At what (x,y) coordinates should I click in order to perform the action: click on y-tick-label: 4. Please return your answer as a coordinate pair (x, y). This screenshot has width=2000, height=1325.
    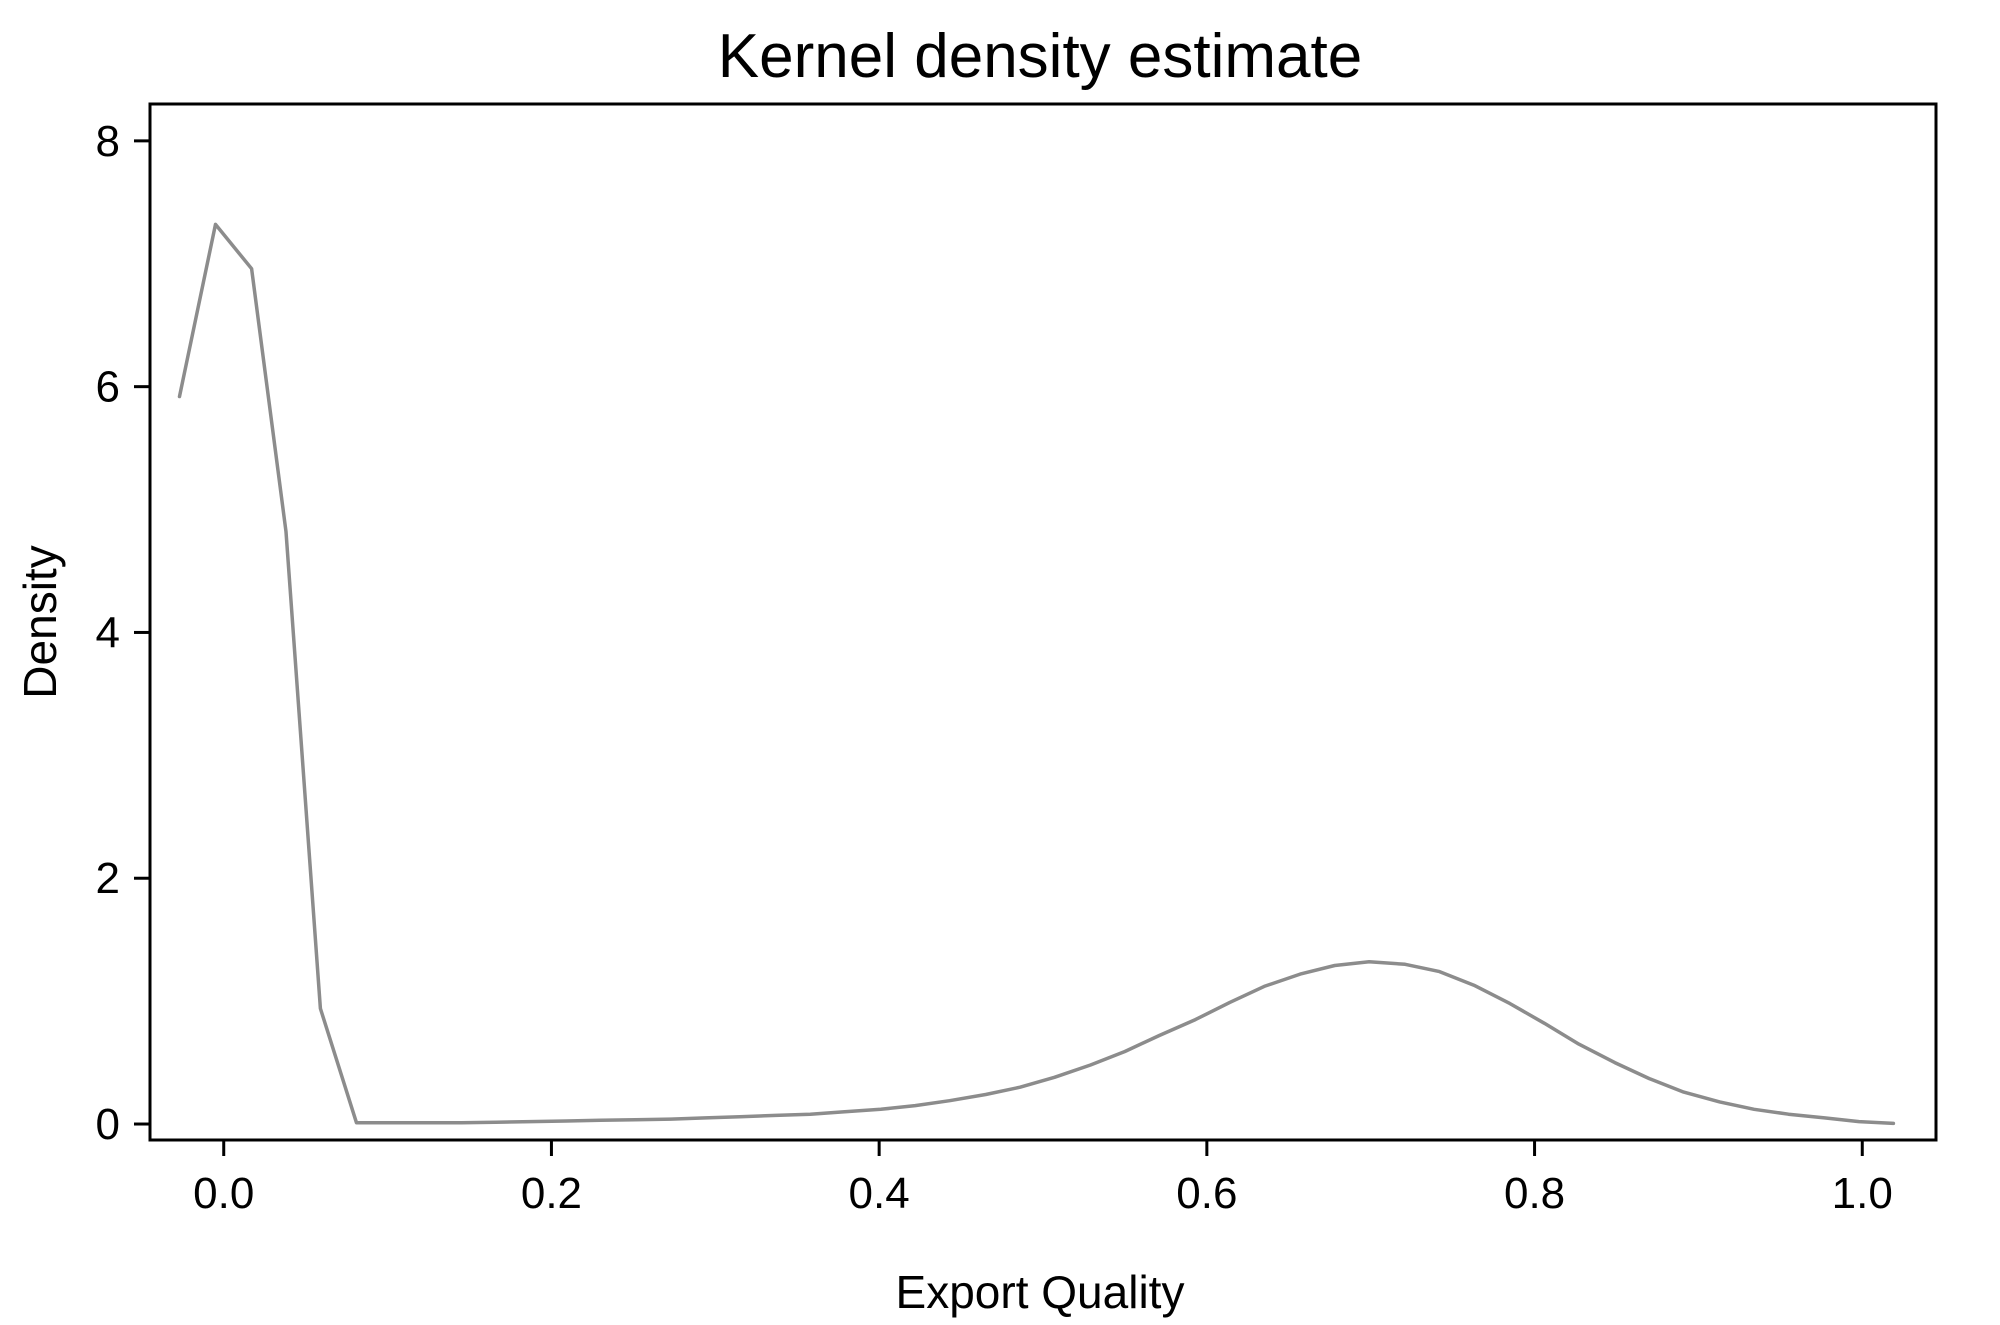
    Looking at the image, I should click on (108, 632).